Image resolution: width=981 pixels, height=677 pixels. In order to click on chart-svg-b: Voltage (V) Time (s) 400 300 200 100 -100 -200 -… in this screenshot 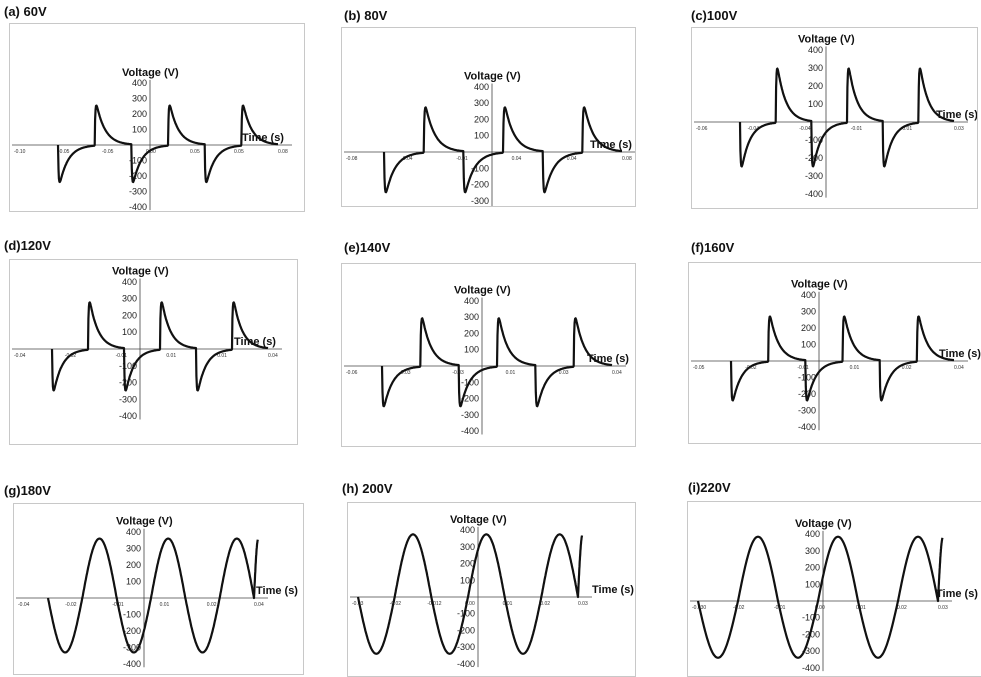, I will do `click(489, 138)`.